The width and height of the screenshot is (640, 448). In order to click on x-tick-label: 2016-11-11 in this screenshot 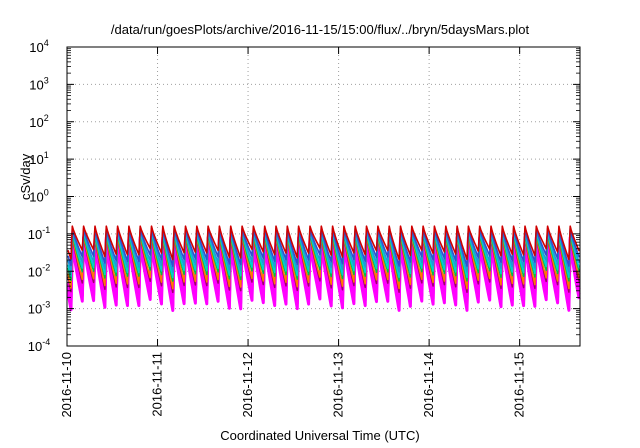, I will do `click(157, 384)`.